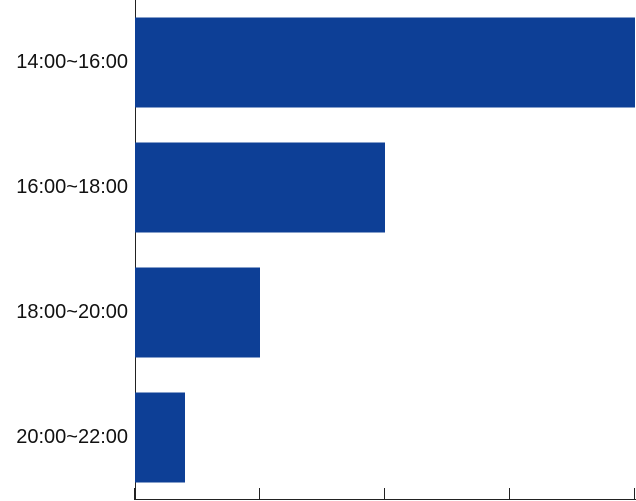 The image size is (636, 501). What do you see at coordinates (72, 437) in the screenshot?
I see `y-tick-label: 20:00~22:00` at bounding box center [72, 437].